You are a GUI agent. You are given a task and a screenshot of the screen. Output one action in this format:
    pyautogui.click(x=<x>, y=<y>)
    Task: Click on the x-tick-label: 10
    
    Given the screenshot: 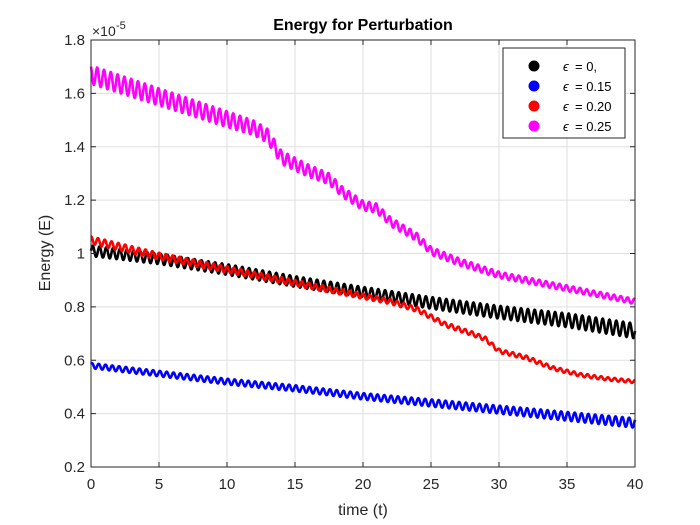 What is the action you would take?
    pyautogui.click(x=227, y=484)
    